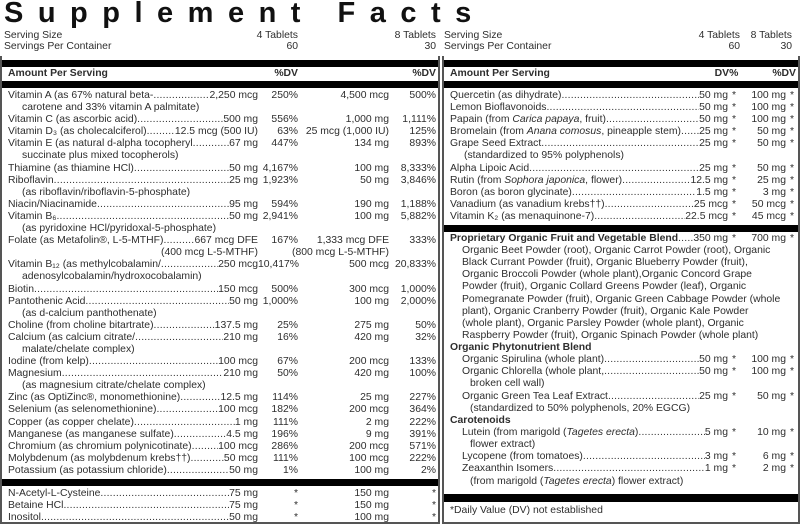  Describe the element at coordinates (216, 132) in the screenshot. I see `amount-4-tablets: 12.5 mcg (500 IU)` at that location.